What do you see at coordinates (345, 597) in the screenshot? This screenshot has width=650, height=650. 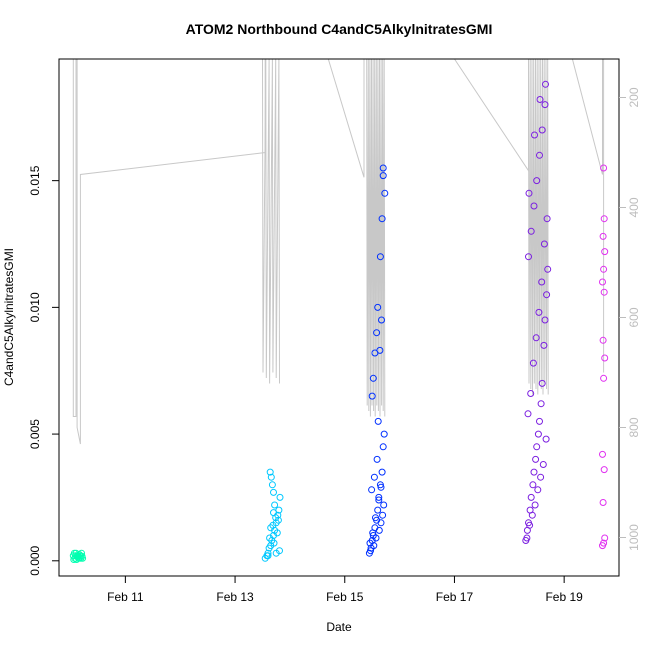 I see `x-tick-label: Feb 15` at bounding box center [345, 597].